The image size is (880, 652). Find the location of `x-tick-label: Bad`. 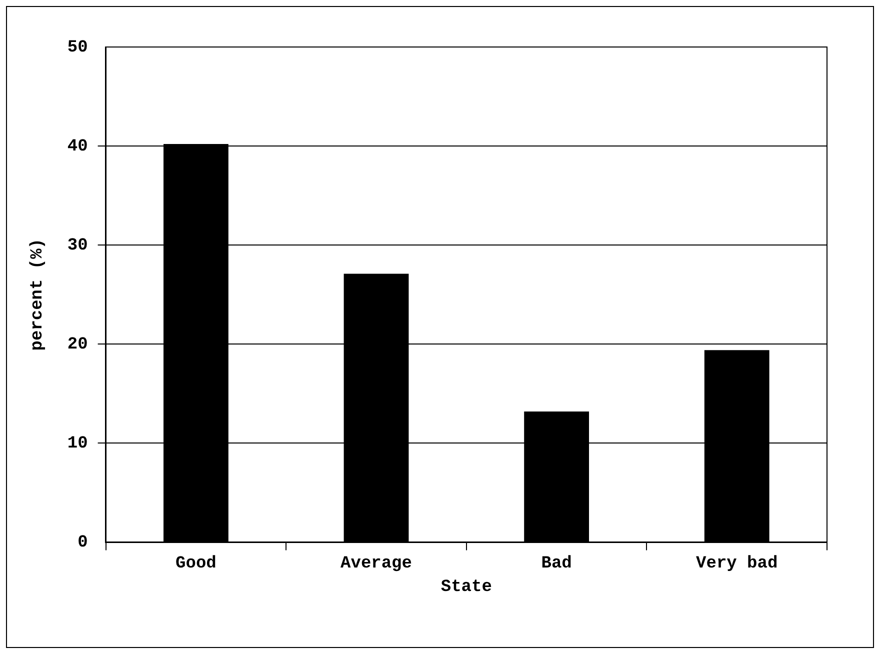

x-tick-label: Bad is located at coordinates (556, 564).